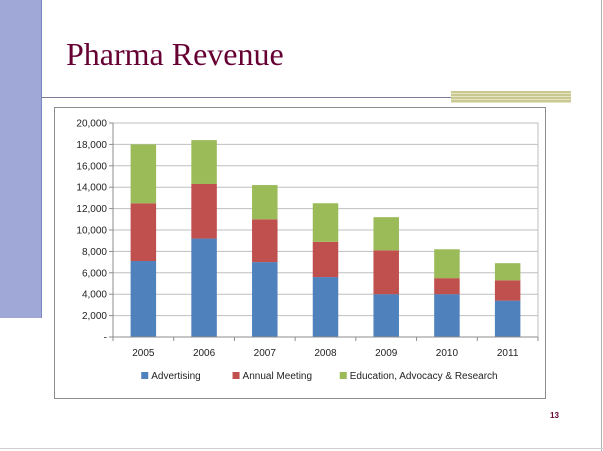 The width and height of the screenshot is (603, 451). Describe the element at coordinates (175, 54) in the screenshot. I see `slide-title: Pharma Revenue` at that location.